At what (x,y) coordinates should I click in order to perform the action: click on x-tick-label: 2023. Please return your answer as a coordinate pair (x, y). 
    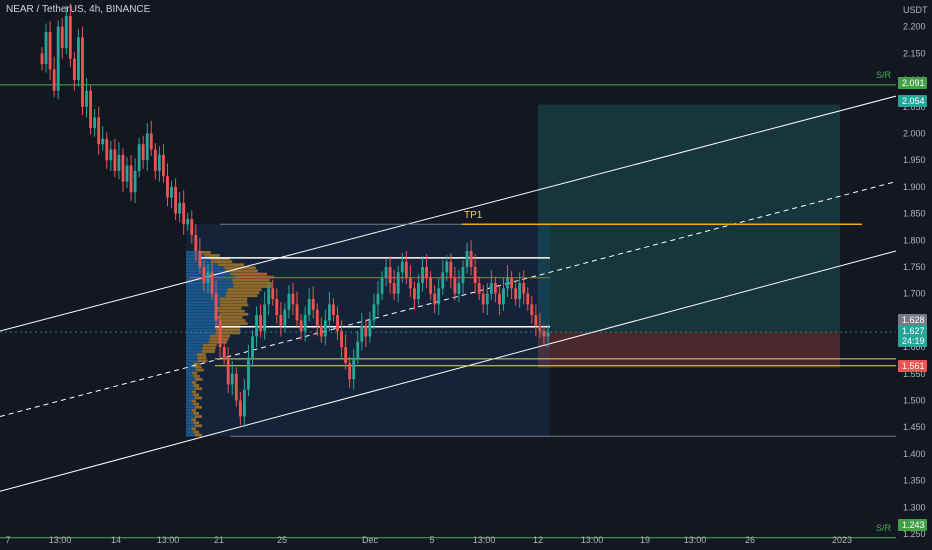
    Looking at the image, I should click on (842, 540).